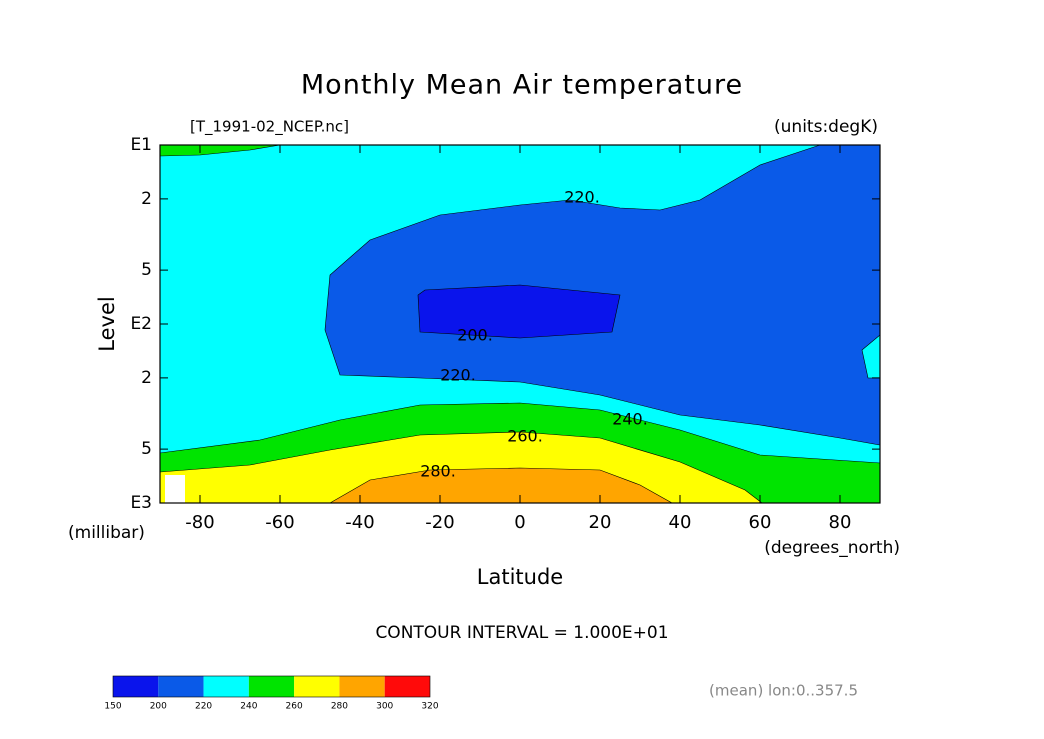 The image size is (1044, 739). Describe the element at coordinates (339, 707) in the screenshot. I see `colorbar-label: 280` at that location.